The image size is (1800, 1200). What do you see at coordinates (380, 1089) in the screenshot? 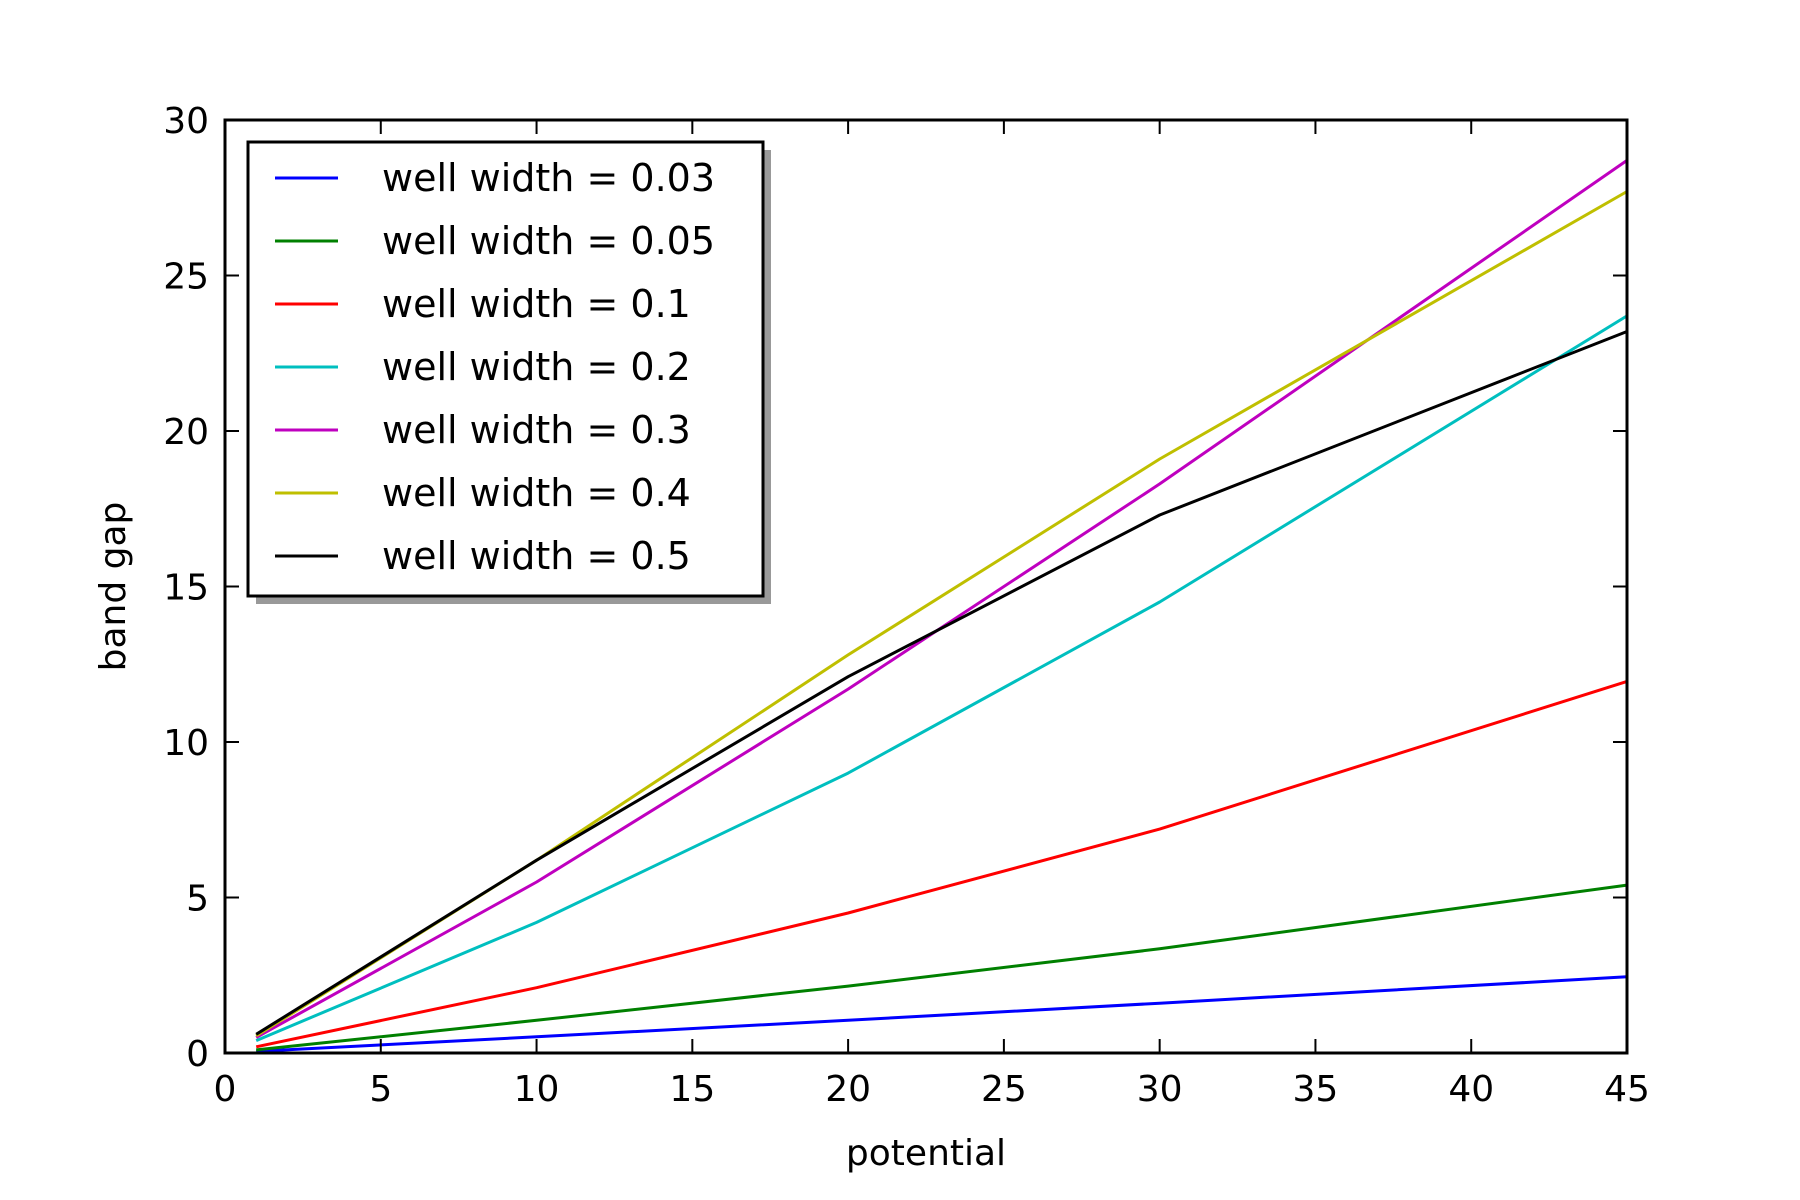
I see `x-tick-label: 5` at bounding box center [380, 1089].